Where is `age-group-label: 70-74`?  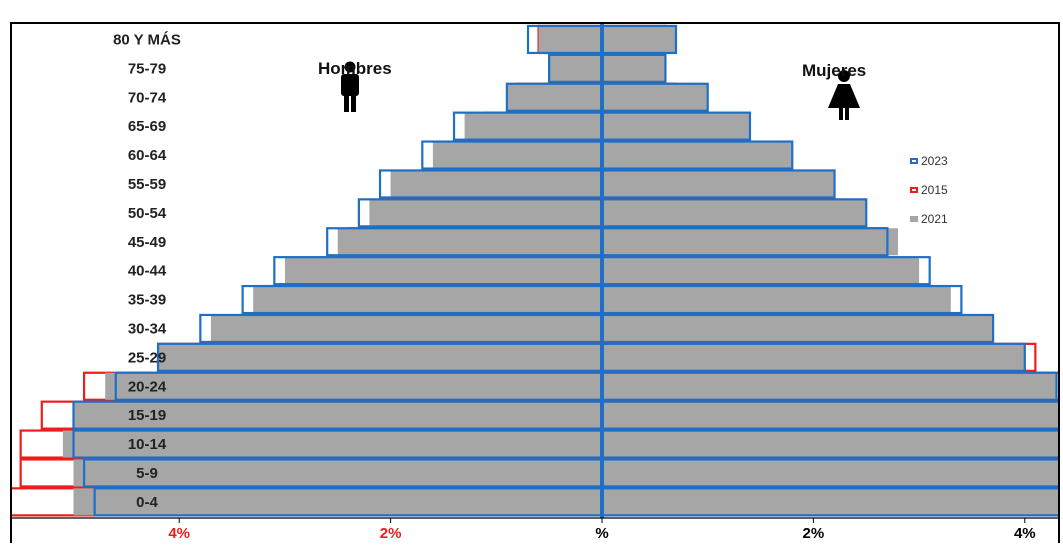 age-group-label: 70-74 is located at coordinates (147, 97).